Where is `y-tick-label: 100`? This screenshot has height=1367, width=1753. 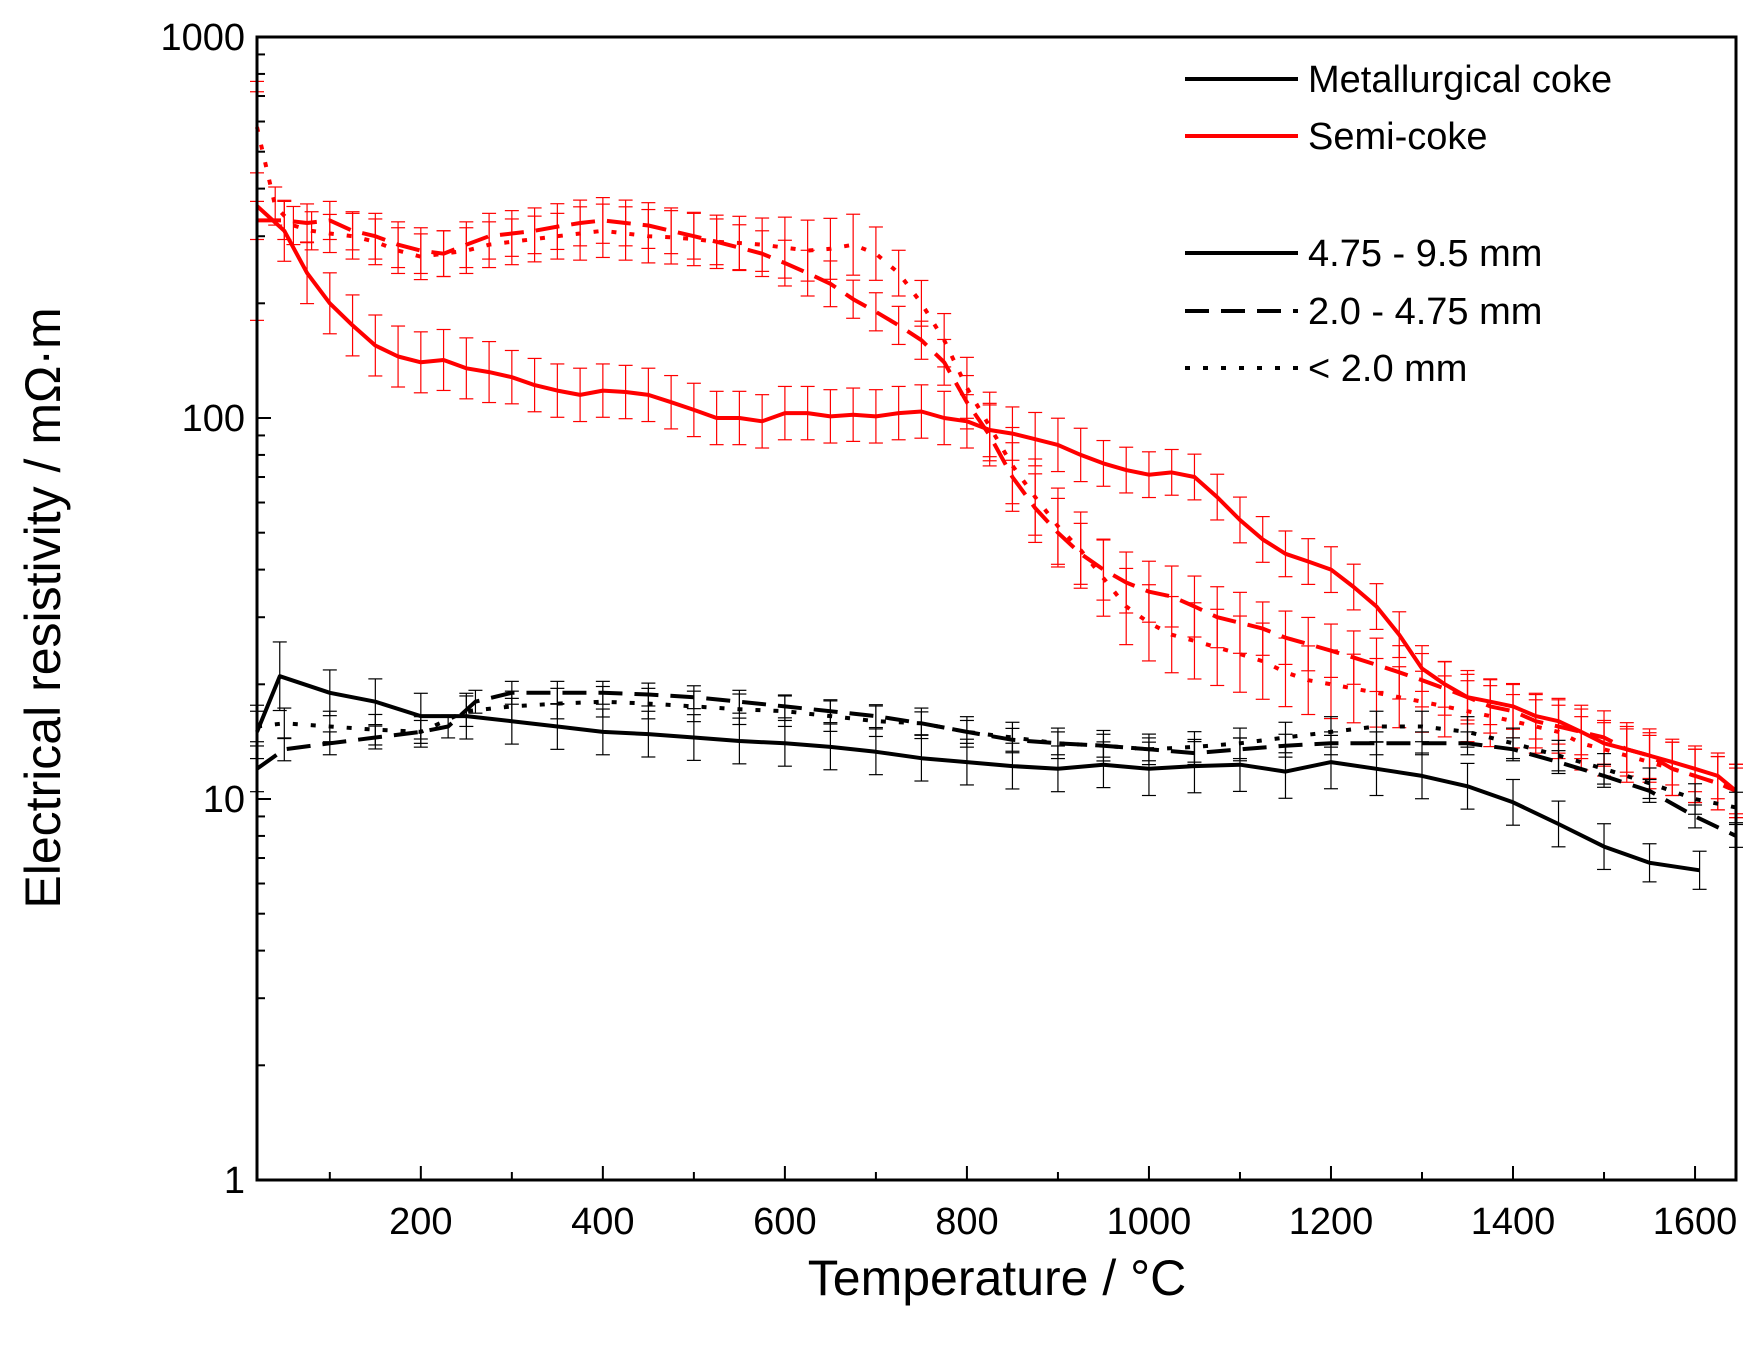
y-tick-label: 100 is located at coordinates (213, 419).